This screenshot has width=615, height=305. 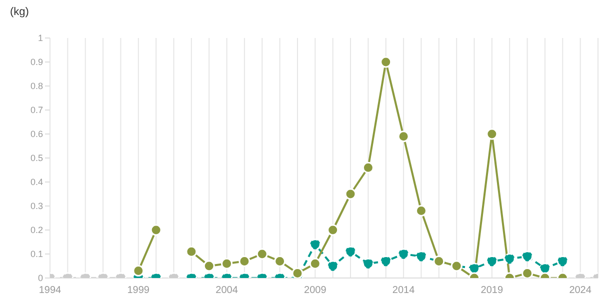 What do you see at coordinates (36, 158) in the screenshot?
I see `y-tick-label: 0.5` at bounding box center [36, 158].